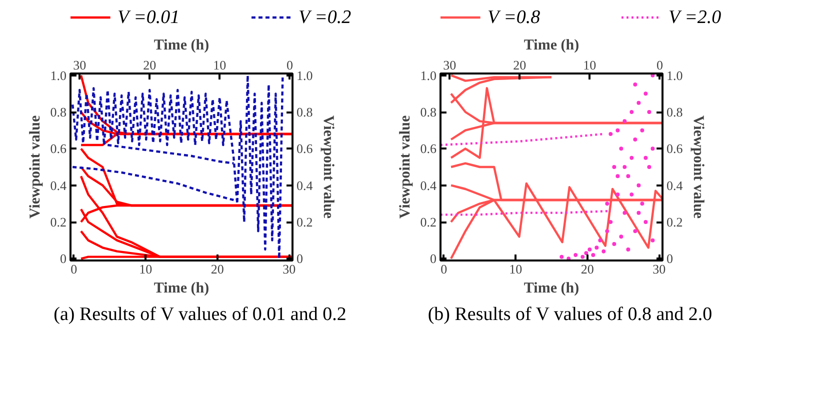 The width and height of the screenshot is (814, 419). Describe the element at coordinates (570, 315) in the screenshot. I see `text: (b) Results of V values of 0.8 and 2.0` at that location.